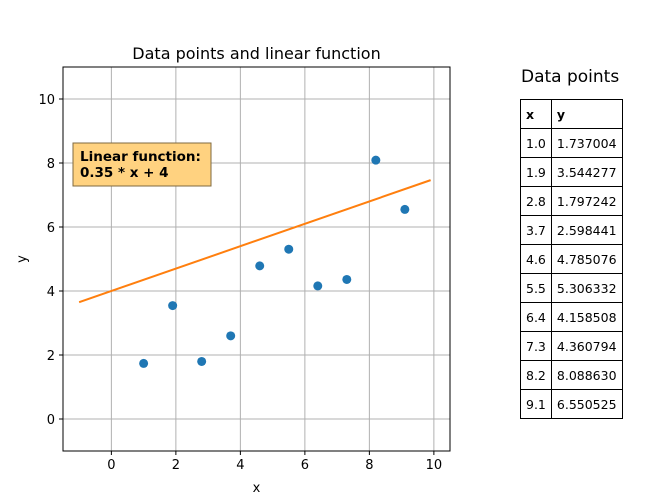 The image size is (672, 500). I want to click on x-tick-label: 4, so click(240, 465).